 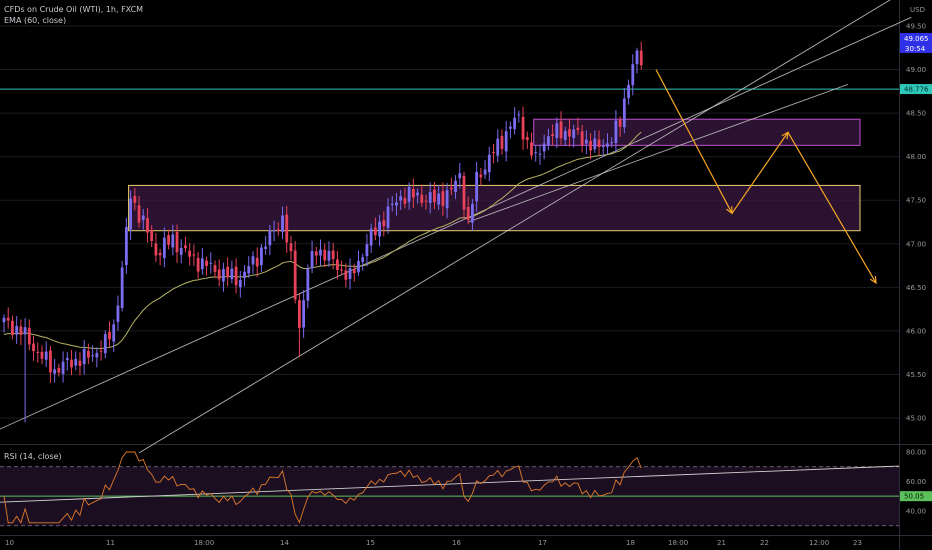 I want to click on rsi-level-tag: 50.05, so click(x=914, y=497).